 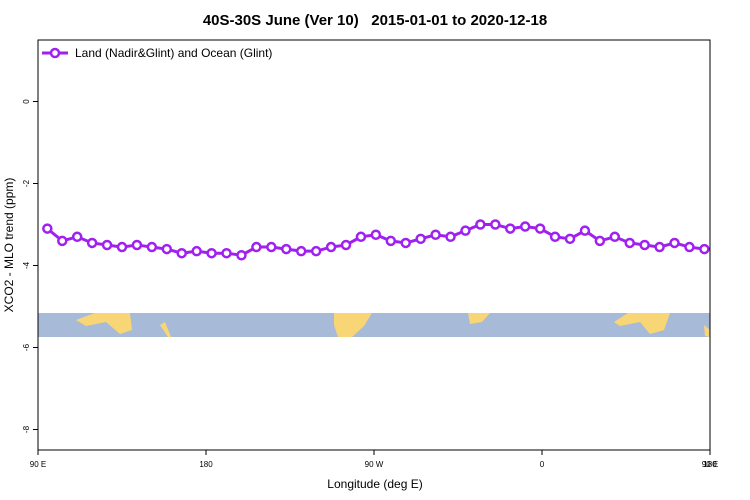 I want to click on legend: Land (Nadir&Glint) and Ocean (Glint), so click(x=157, y=53).